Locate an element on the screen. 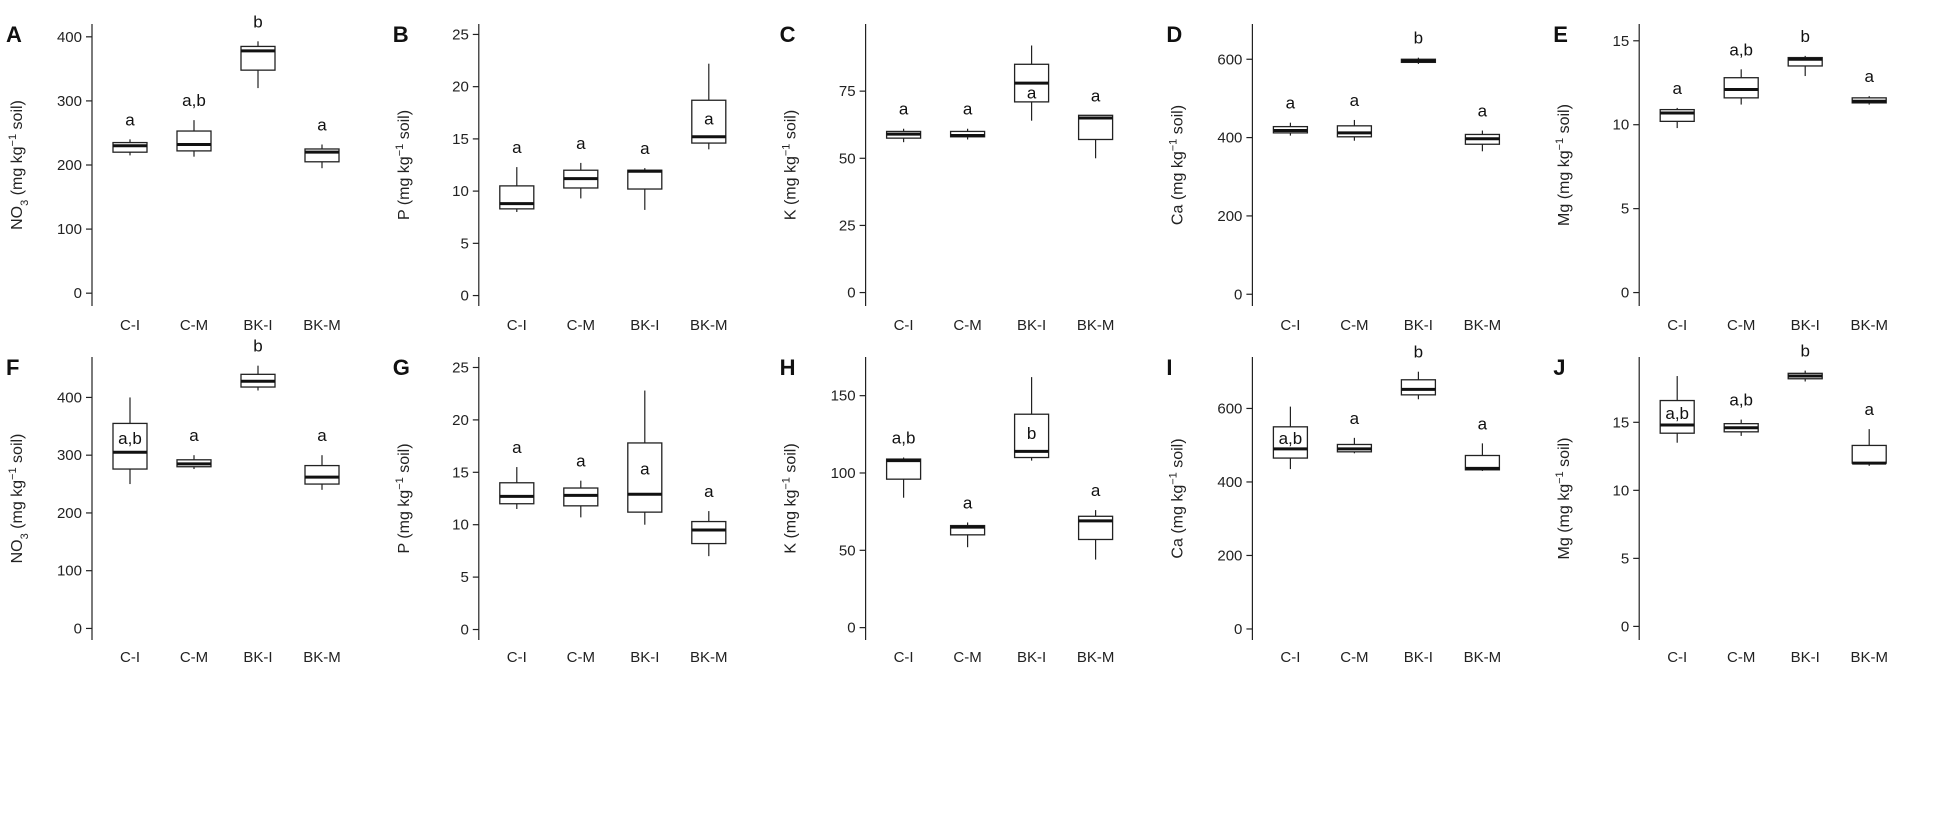  box-bk-i: b is located at coordinates (258, 364).